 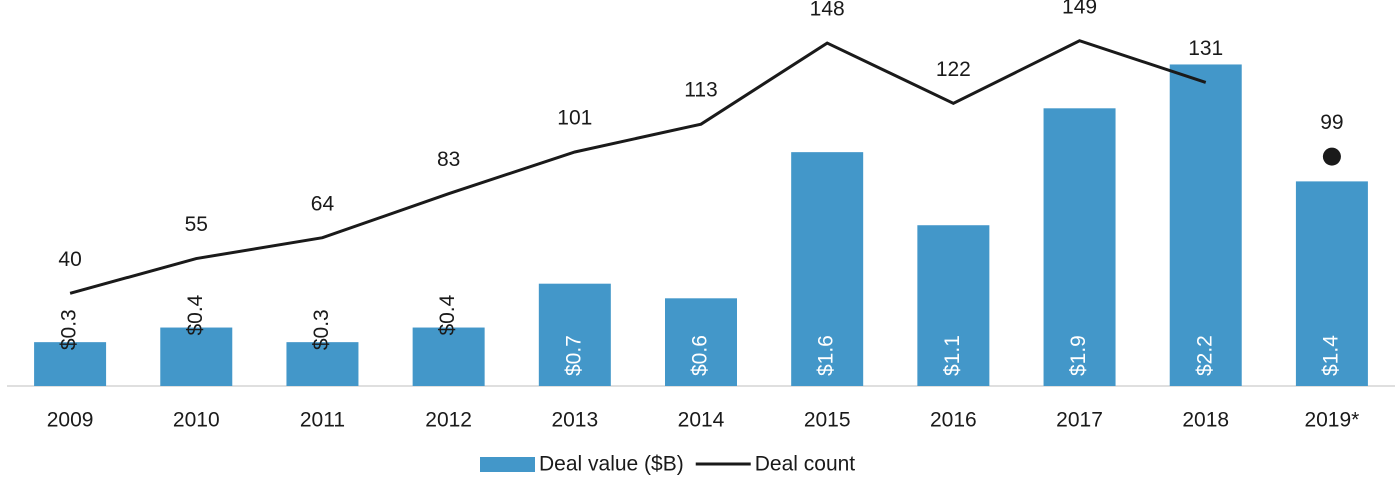 What do you see at coordinates (611, 464) in the screenshot?
I see `legend-label: Deal value ($B)` at bounding box center [611, 464].